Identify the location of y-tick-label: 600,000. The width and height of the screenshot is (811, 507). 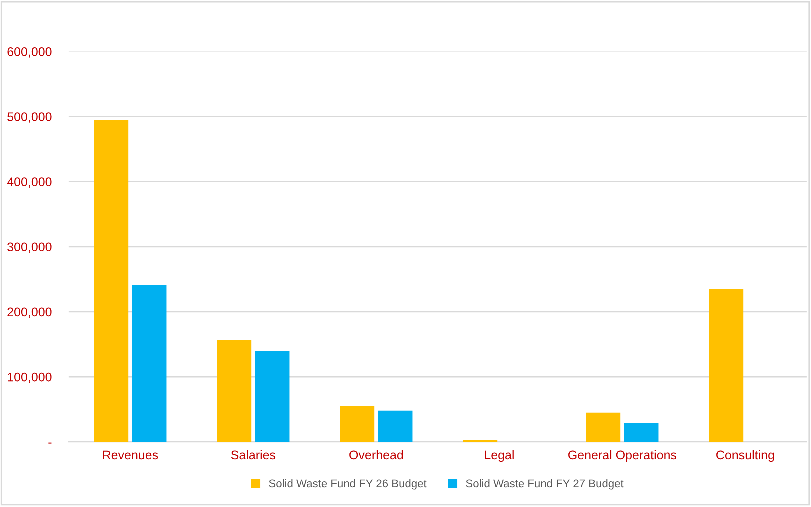
(30, 53).